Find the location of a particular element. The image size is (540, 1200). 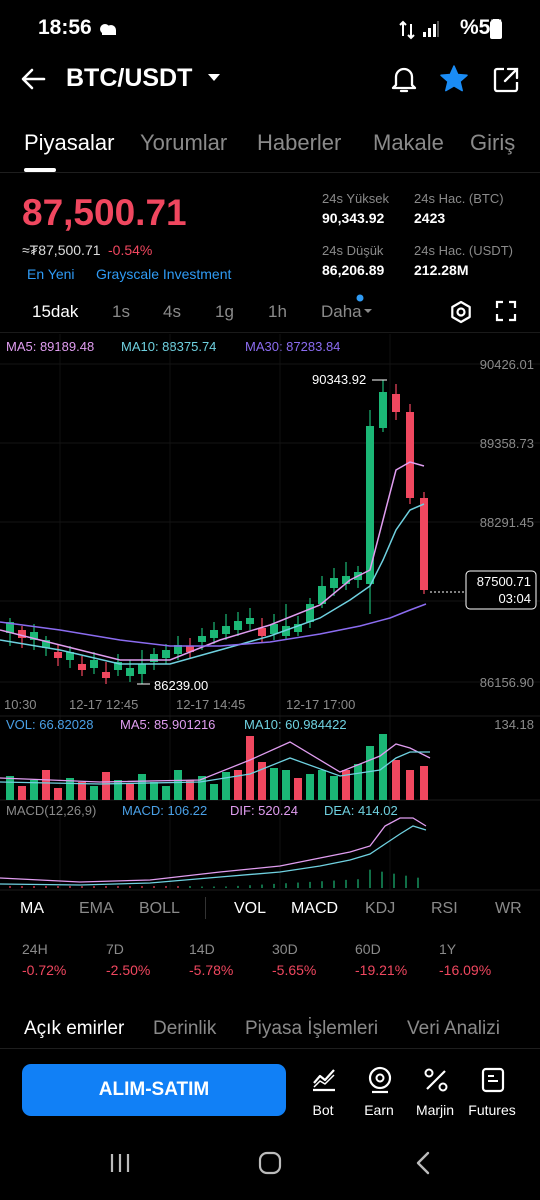

tab-makale: Makale is located at coordinates (408, 142).